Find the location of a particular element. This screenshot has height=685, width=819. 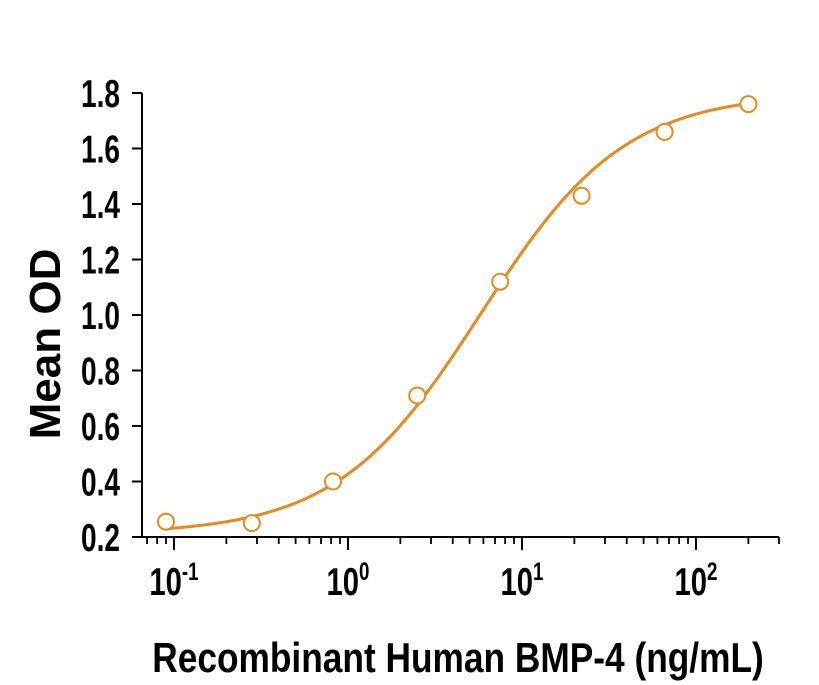

x-tick-label: 10⁻¹ is located at coordinates (173, 580).